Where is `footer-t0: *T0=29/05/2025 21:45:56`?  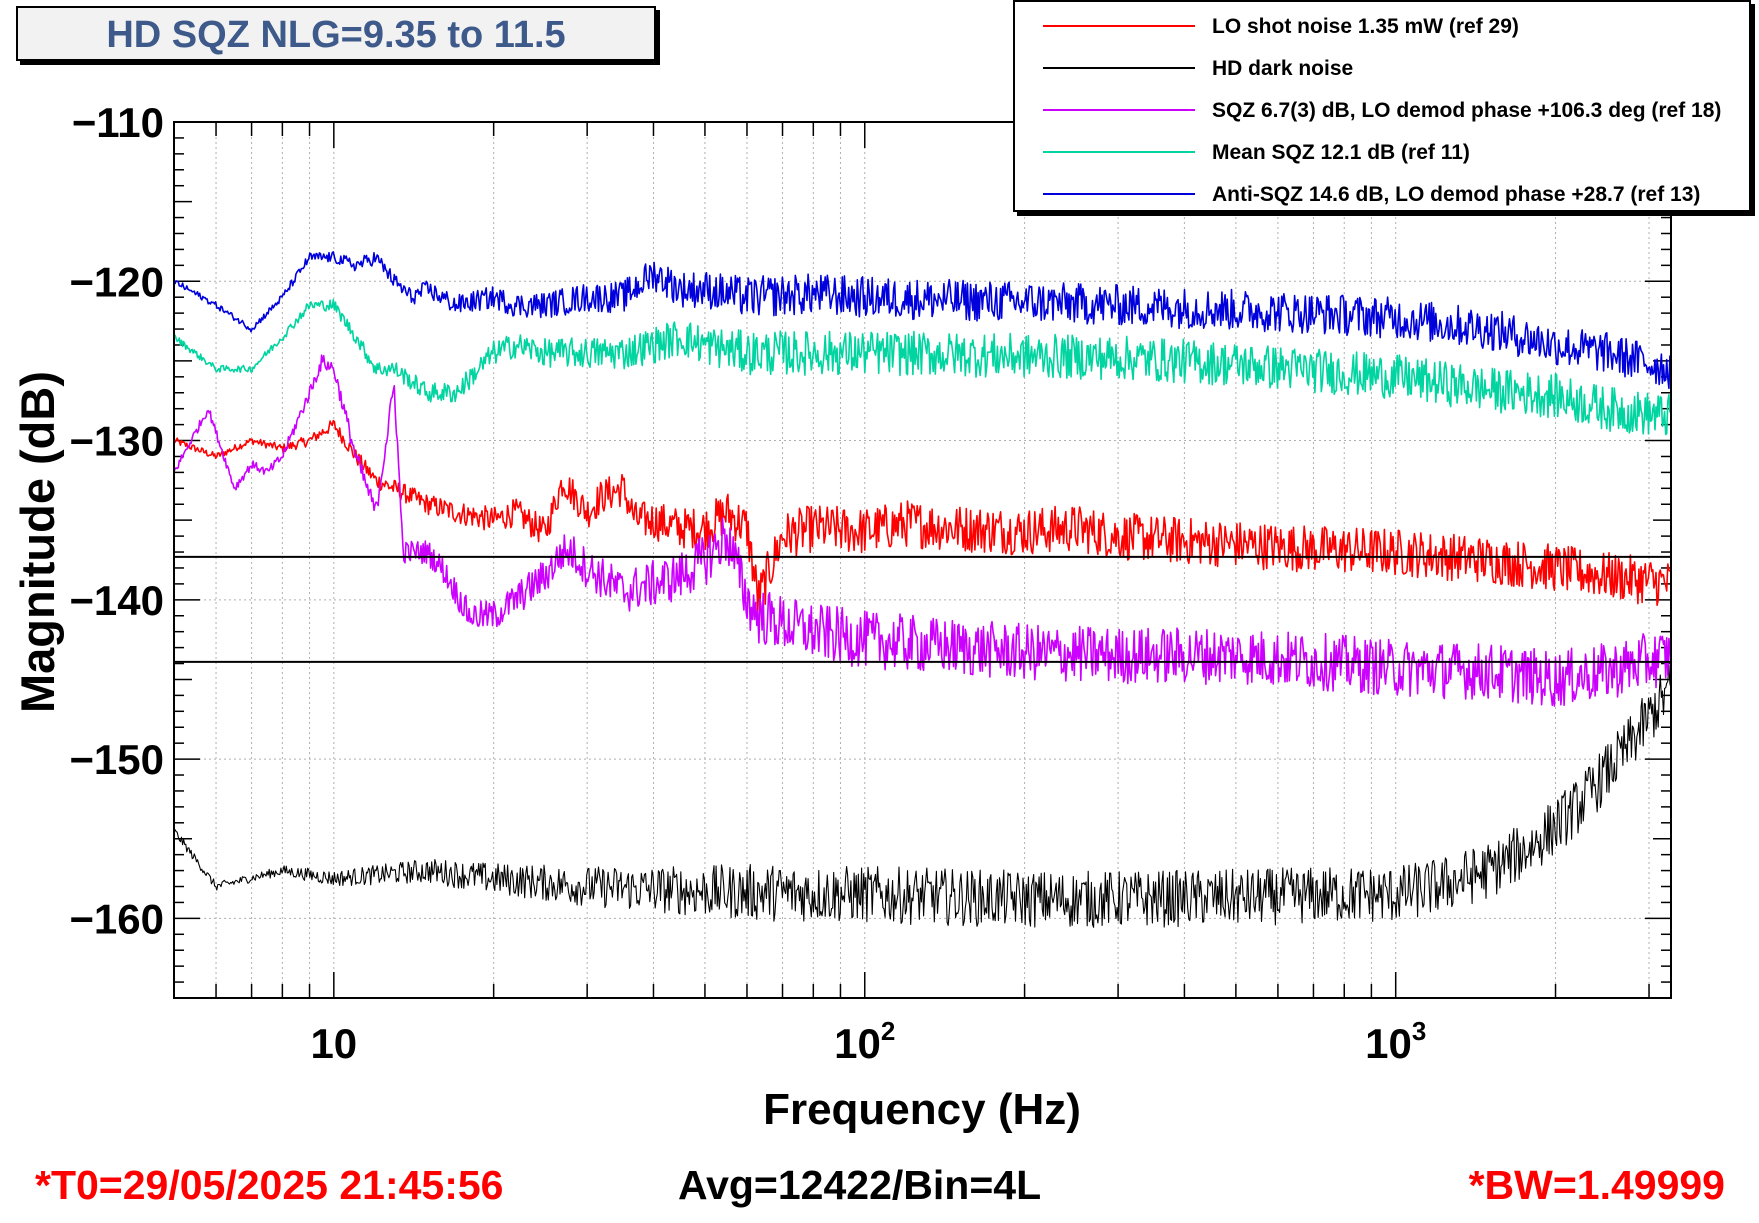 footer-t0: *T0=29/05/2025 21:45:56 is located at coordinates (269, 1185).